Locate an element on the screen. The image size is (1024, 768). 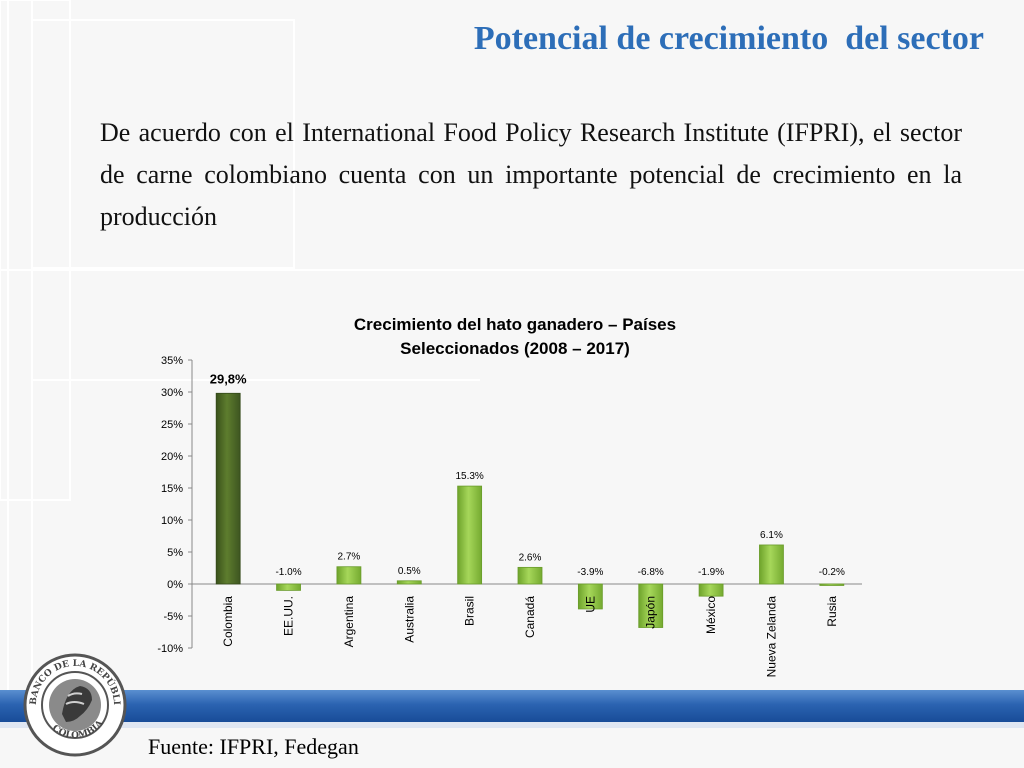
y-tick-label: -10% is located at coordinates (170, 649).